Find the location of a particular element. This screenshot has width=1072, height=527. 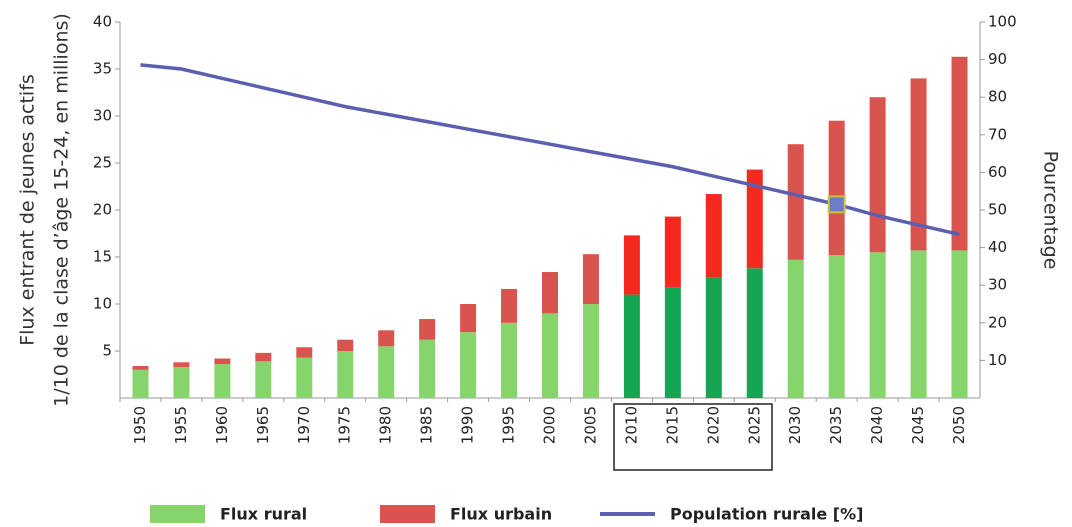

y-tick-label: 35 is located at coordinates (102, 69).